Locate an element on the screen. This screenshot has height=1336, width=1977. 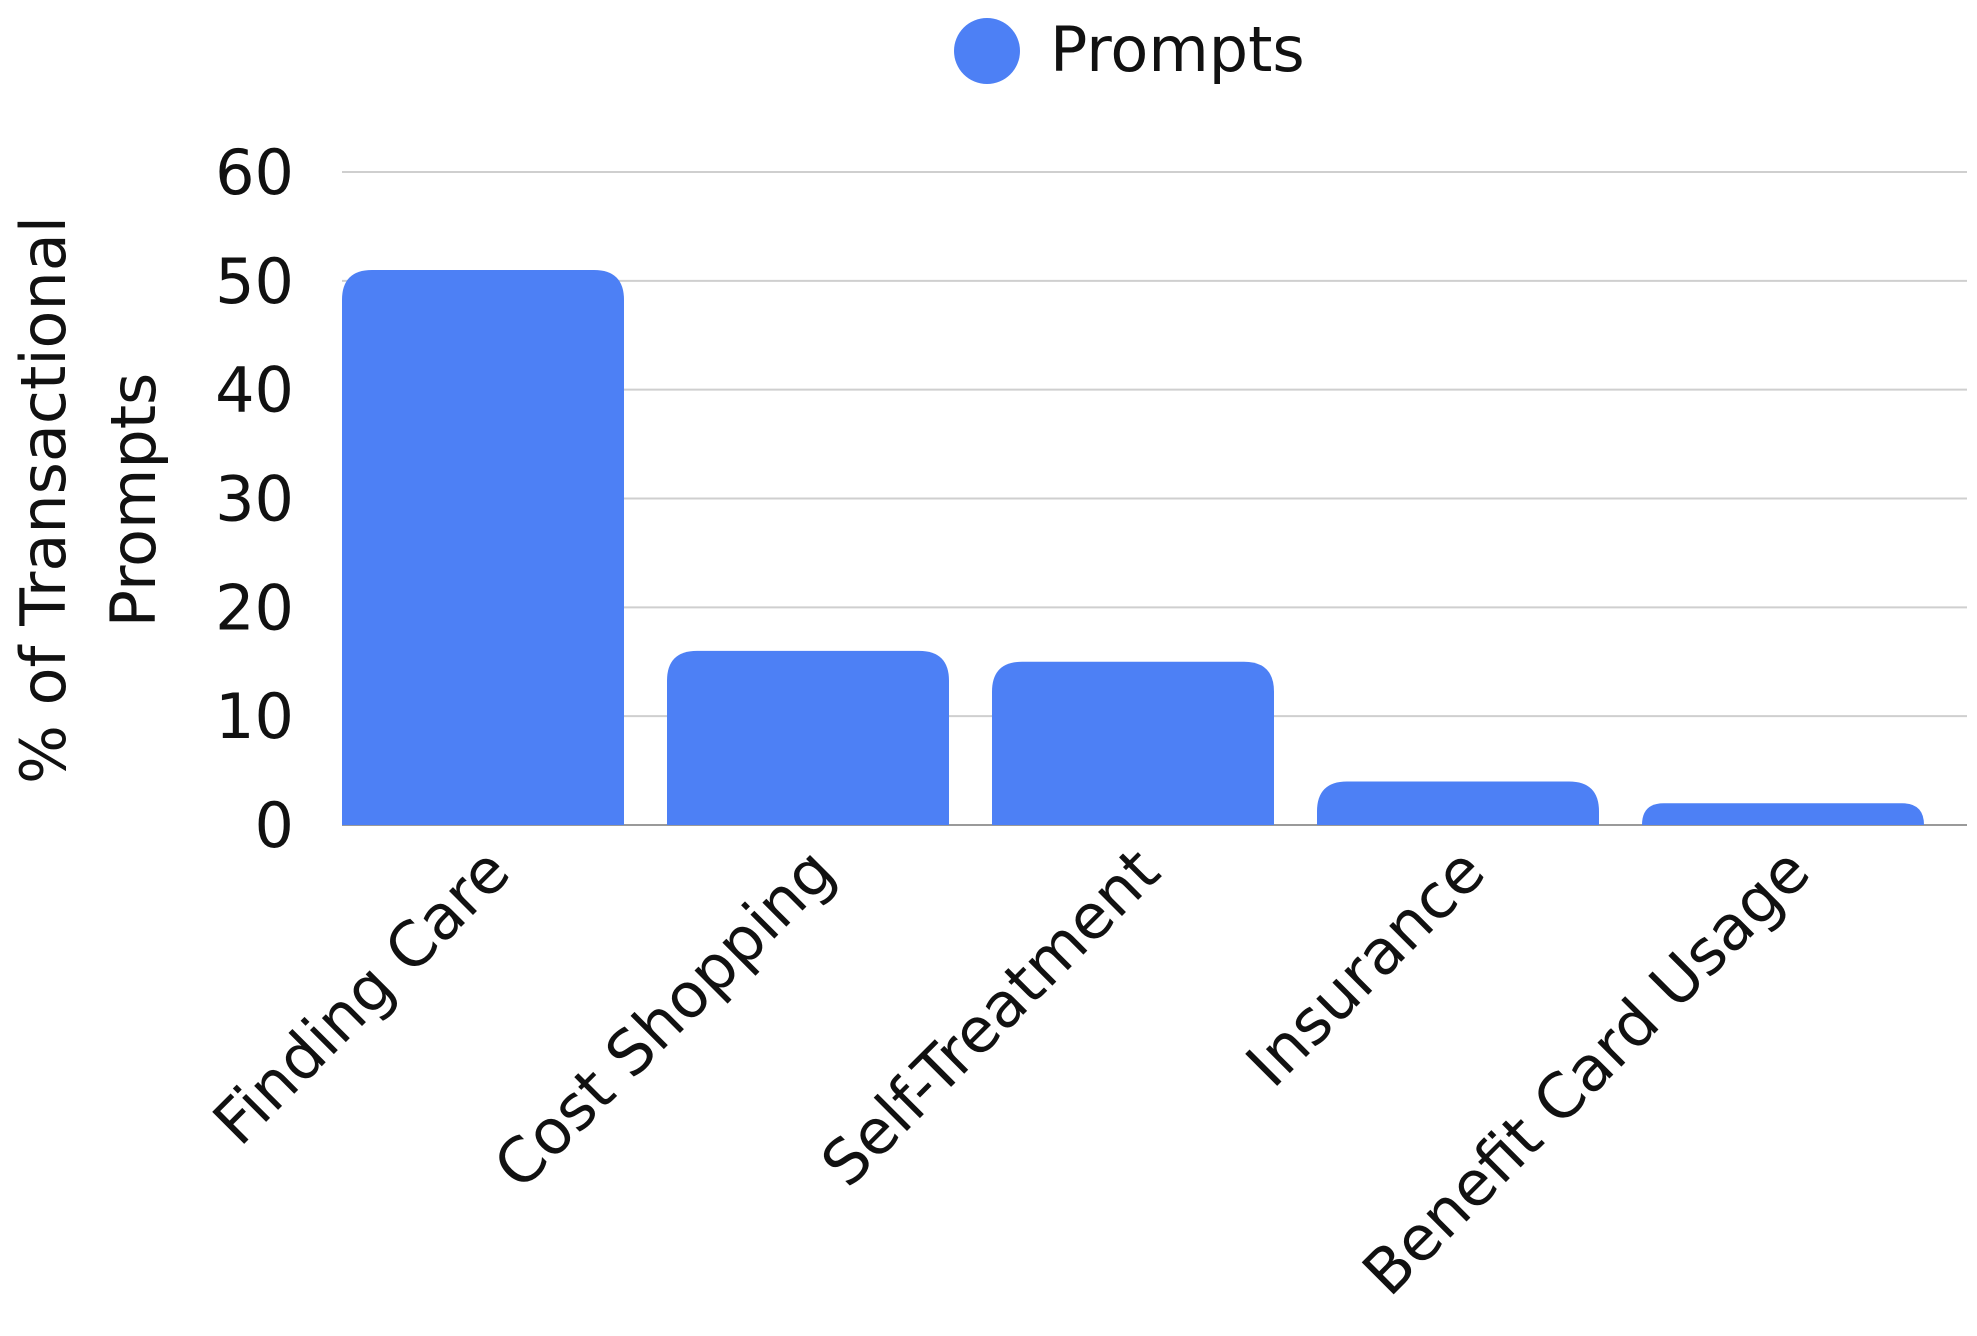
bar-self-treatment is located at coordinates (1133, 743).